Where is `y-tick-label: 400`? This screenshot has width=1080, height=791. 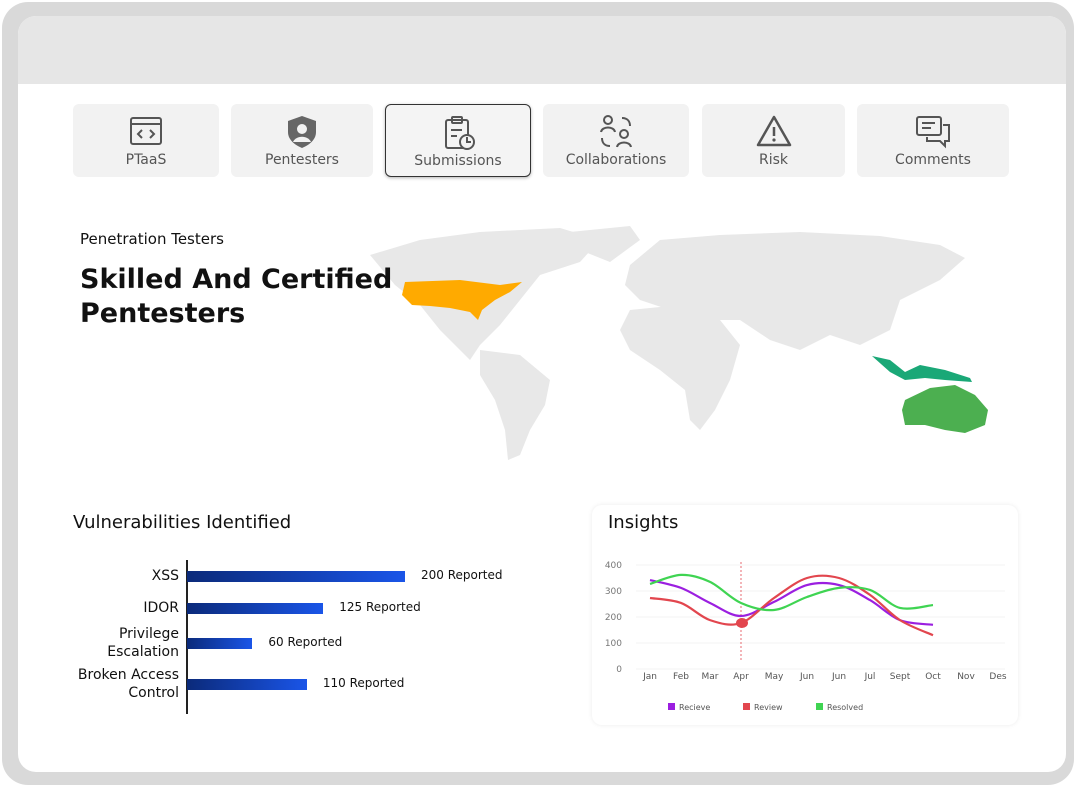 y-tick-label: 400 is located at coordinates (613, 566).